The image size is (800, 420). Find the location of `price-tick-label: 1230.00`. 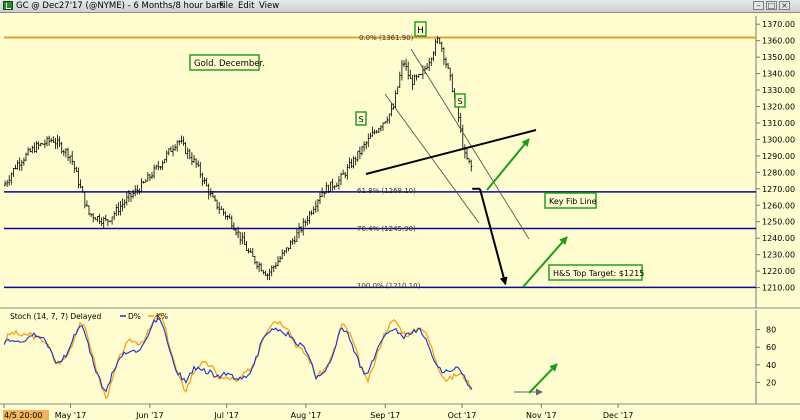

price-tick-label: 1230.00 is located at coordinates (778, 255).